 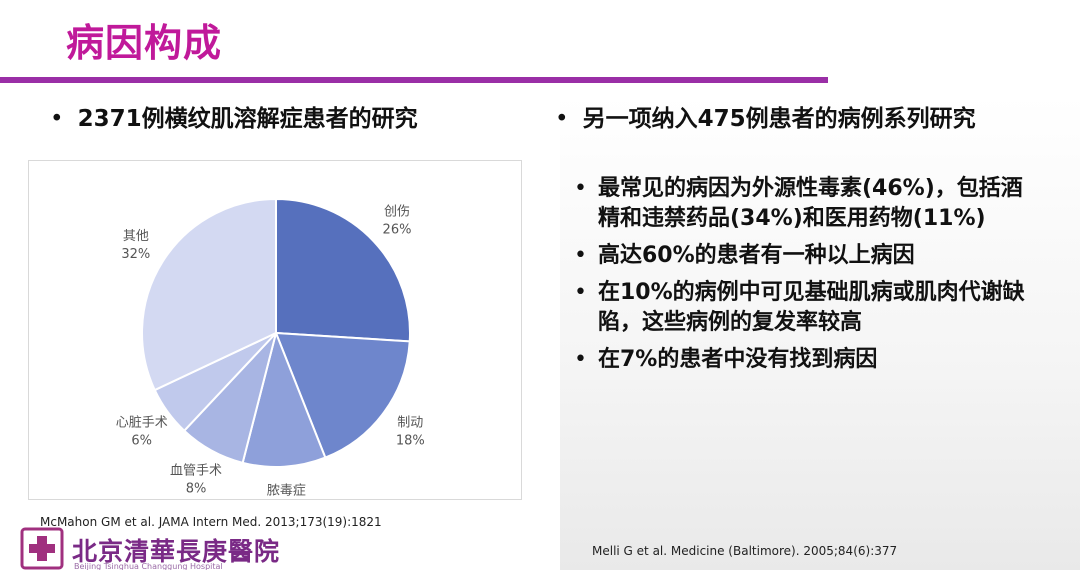 I want to click on right-subhead: • 另一项纳入475例患者的病例系列研究, so click(x=765, y=116).